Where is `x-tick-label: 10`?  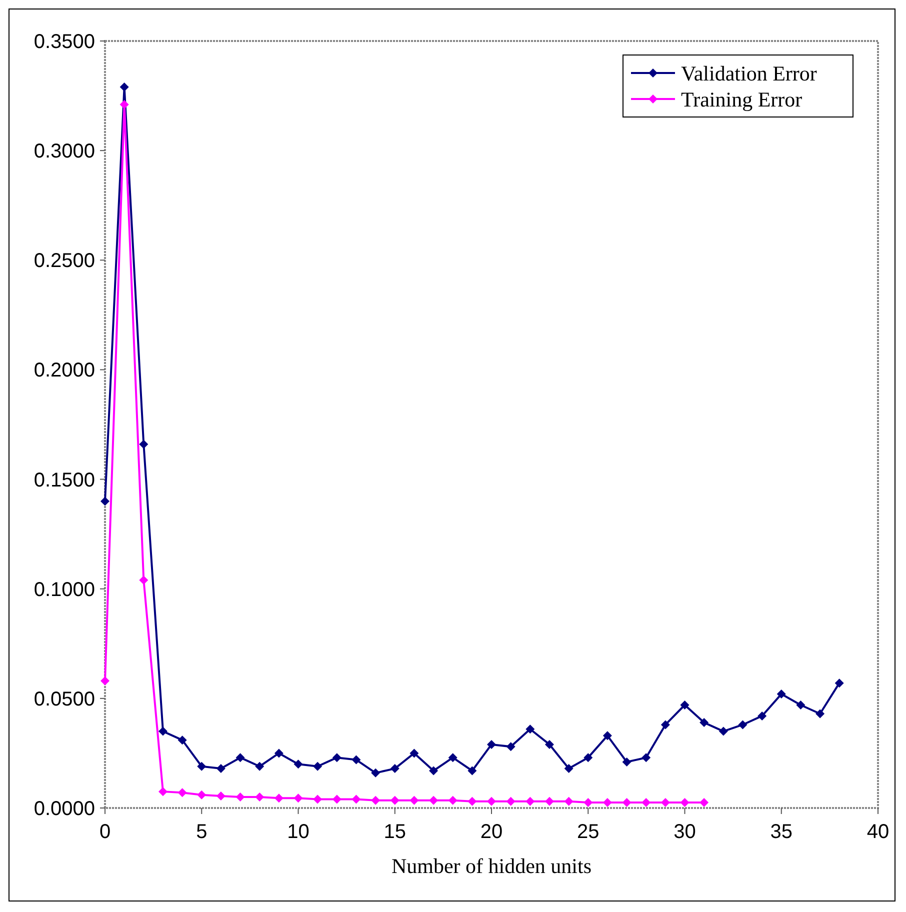 x-tick-label: 10 is located at coordinates (298, 832).